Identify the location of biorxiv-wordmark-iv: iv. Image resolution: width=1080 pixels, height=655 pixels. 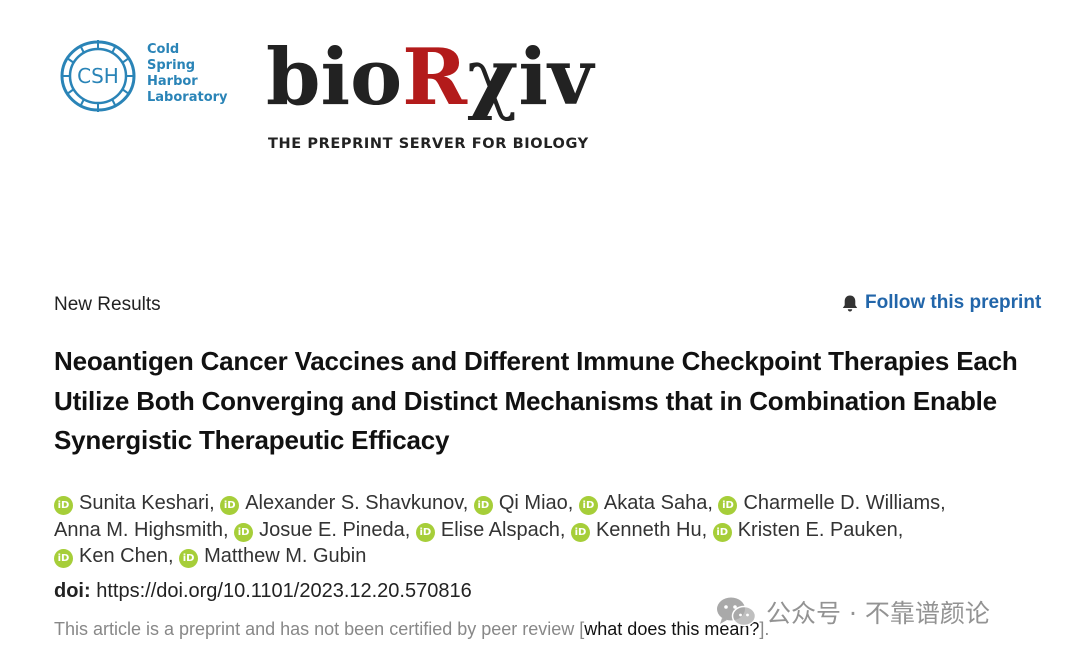
(557, 76).